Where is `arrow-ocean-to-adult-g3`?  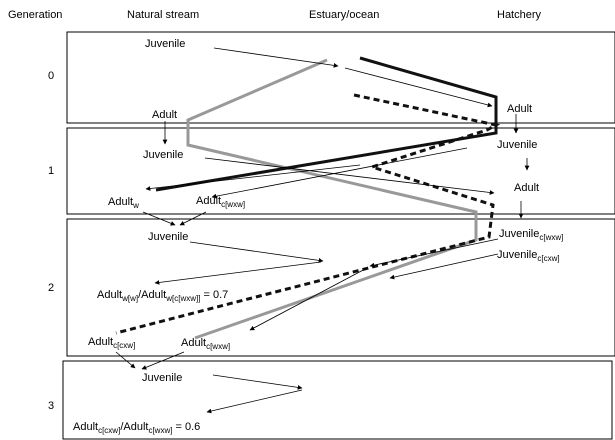
arrow-ocean-to-adult-g3 is located at coordinates (254, 401).